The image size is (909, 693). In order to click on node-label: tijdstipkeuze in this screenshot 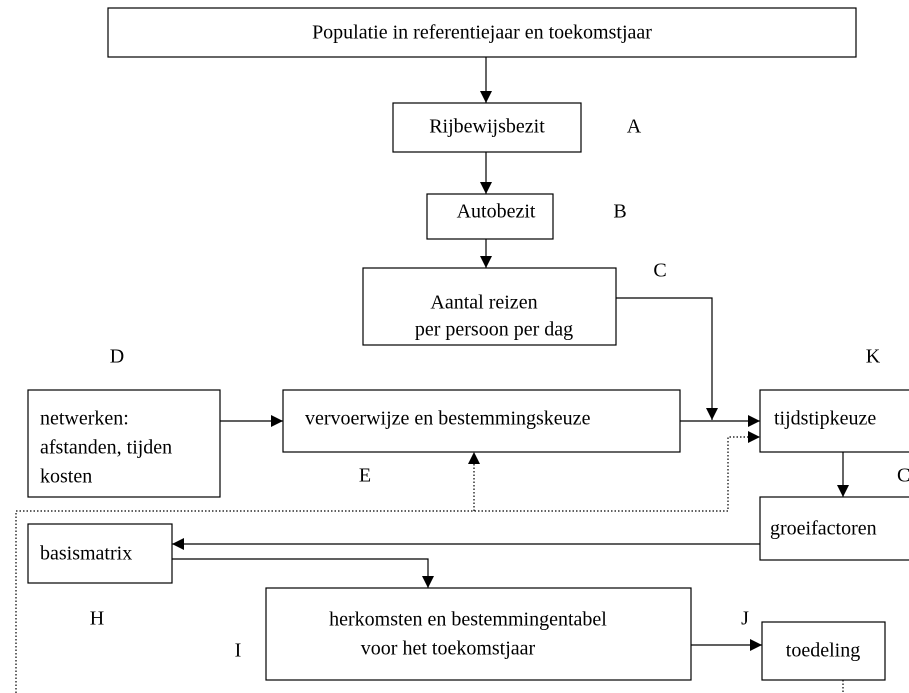, I will do `click(825, 419)`.